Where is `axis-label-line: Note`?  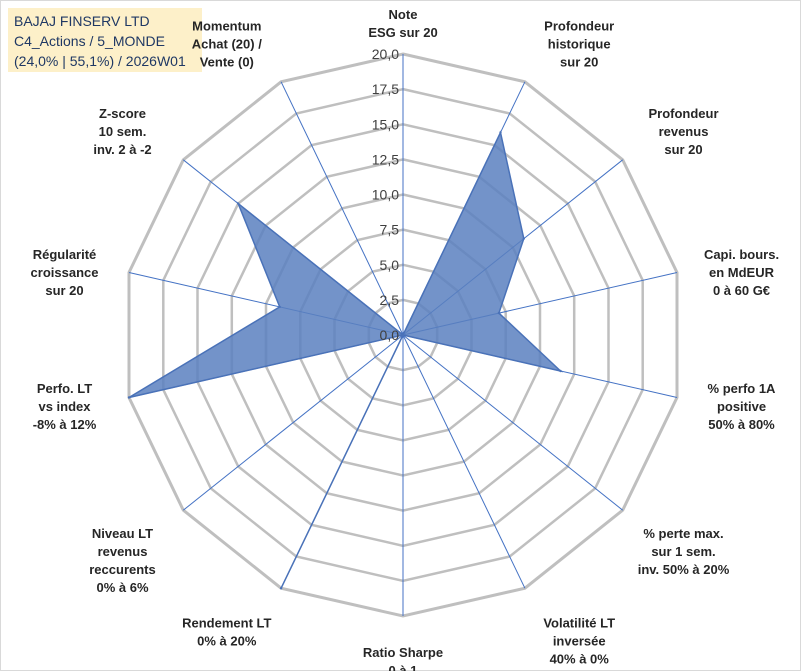
axis-label-line: Note is located at coordinates (403, 14).